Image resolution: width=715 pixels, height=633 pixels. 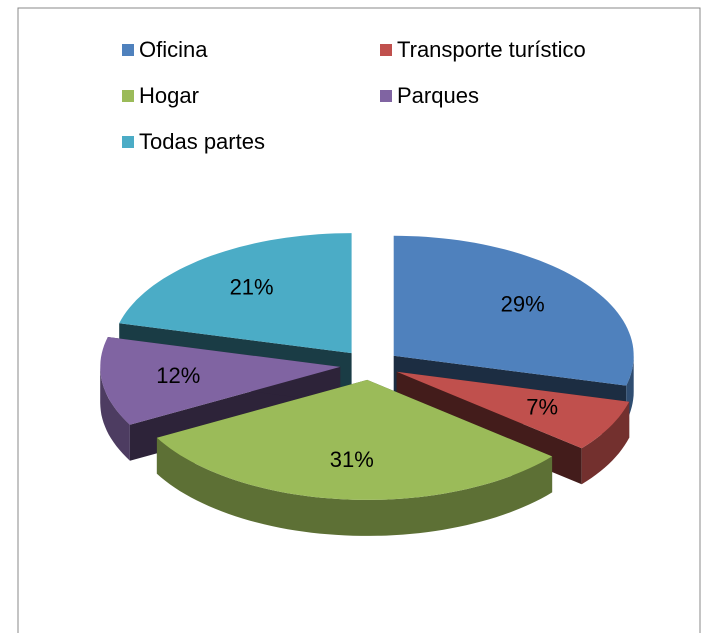 I want to click on legend-label: Oficina, so click(x=173, y=49).